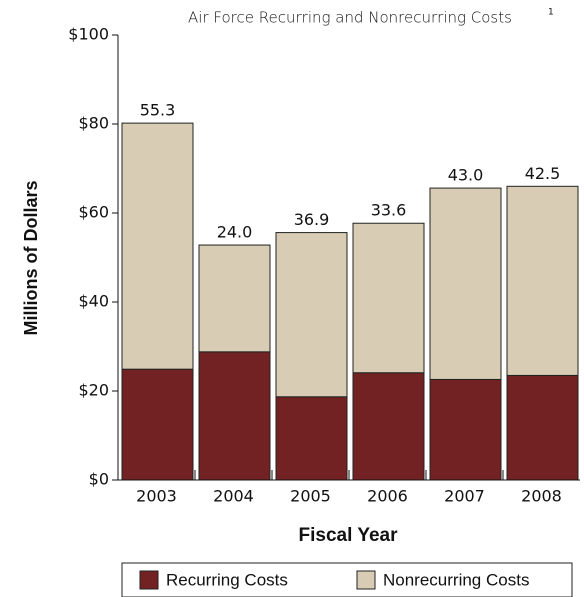 The width and height of the screenshot is (584, 597). What do you see at coordinates (99, 479) in the screenshot?
I see `y-tick-label: $0` at bounding box center [99, 479].